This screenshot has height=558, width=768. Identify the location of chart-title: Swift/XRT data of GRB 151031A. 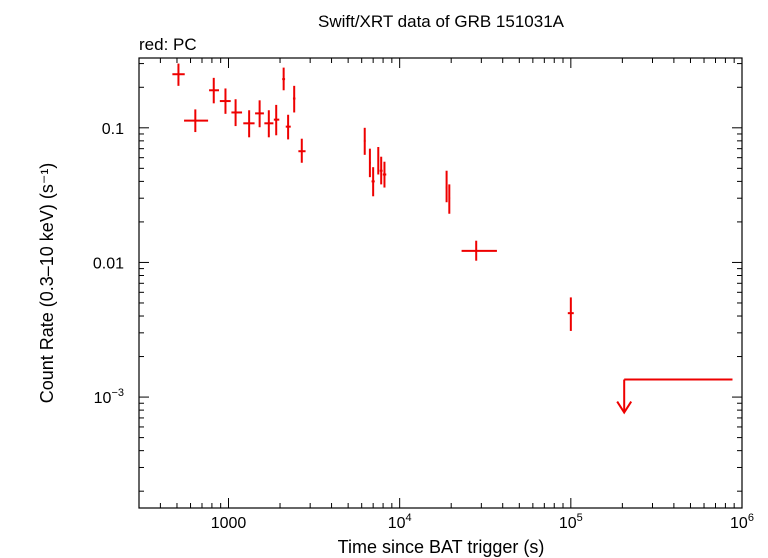
(441, 21).